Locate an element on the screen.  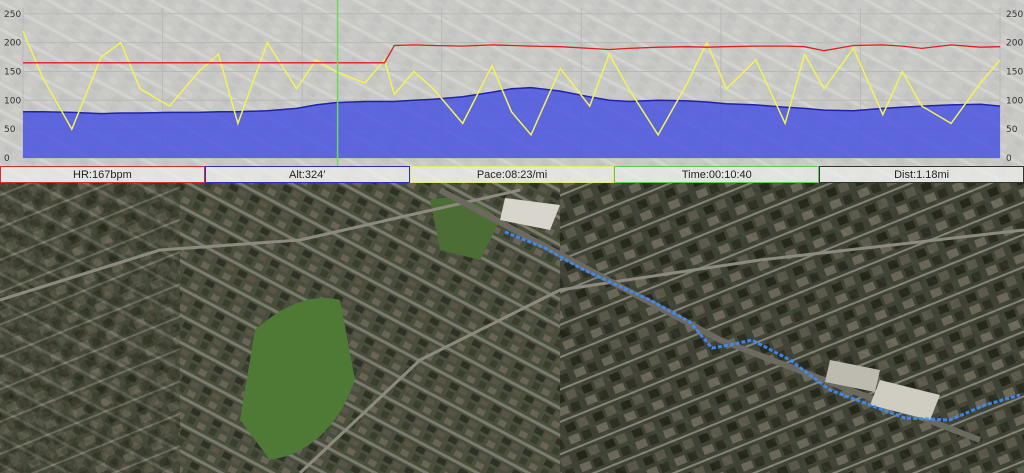
y-tick-label-right: 0 is located at coordinates (1009, 159).